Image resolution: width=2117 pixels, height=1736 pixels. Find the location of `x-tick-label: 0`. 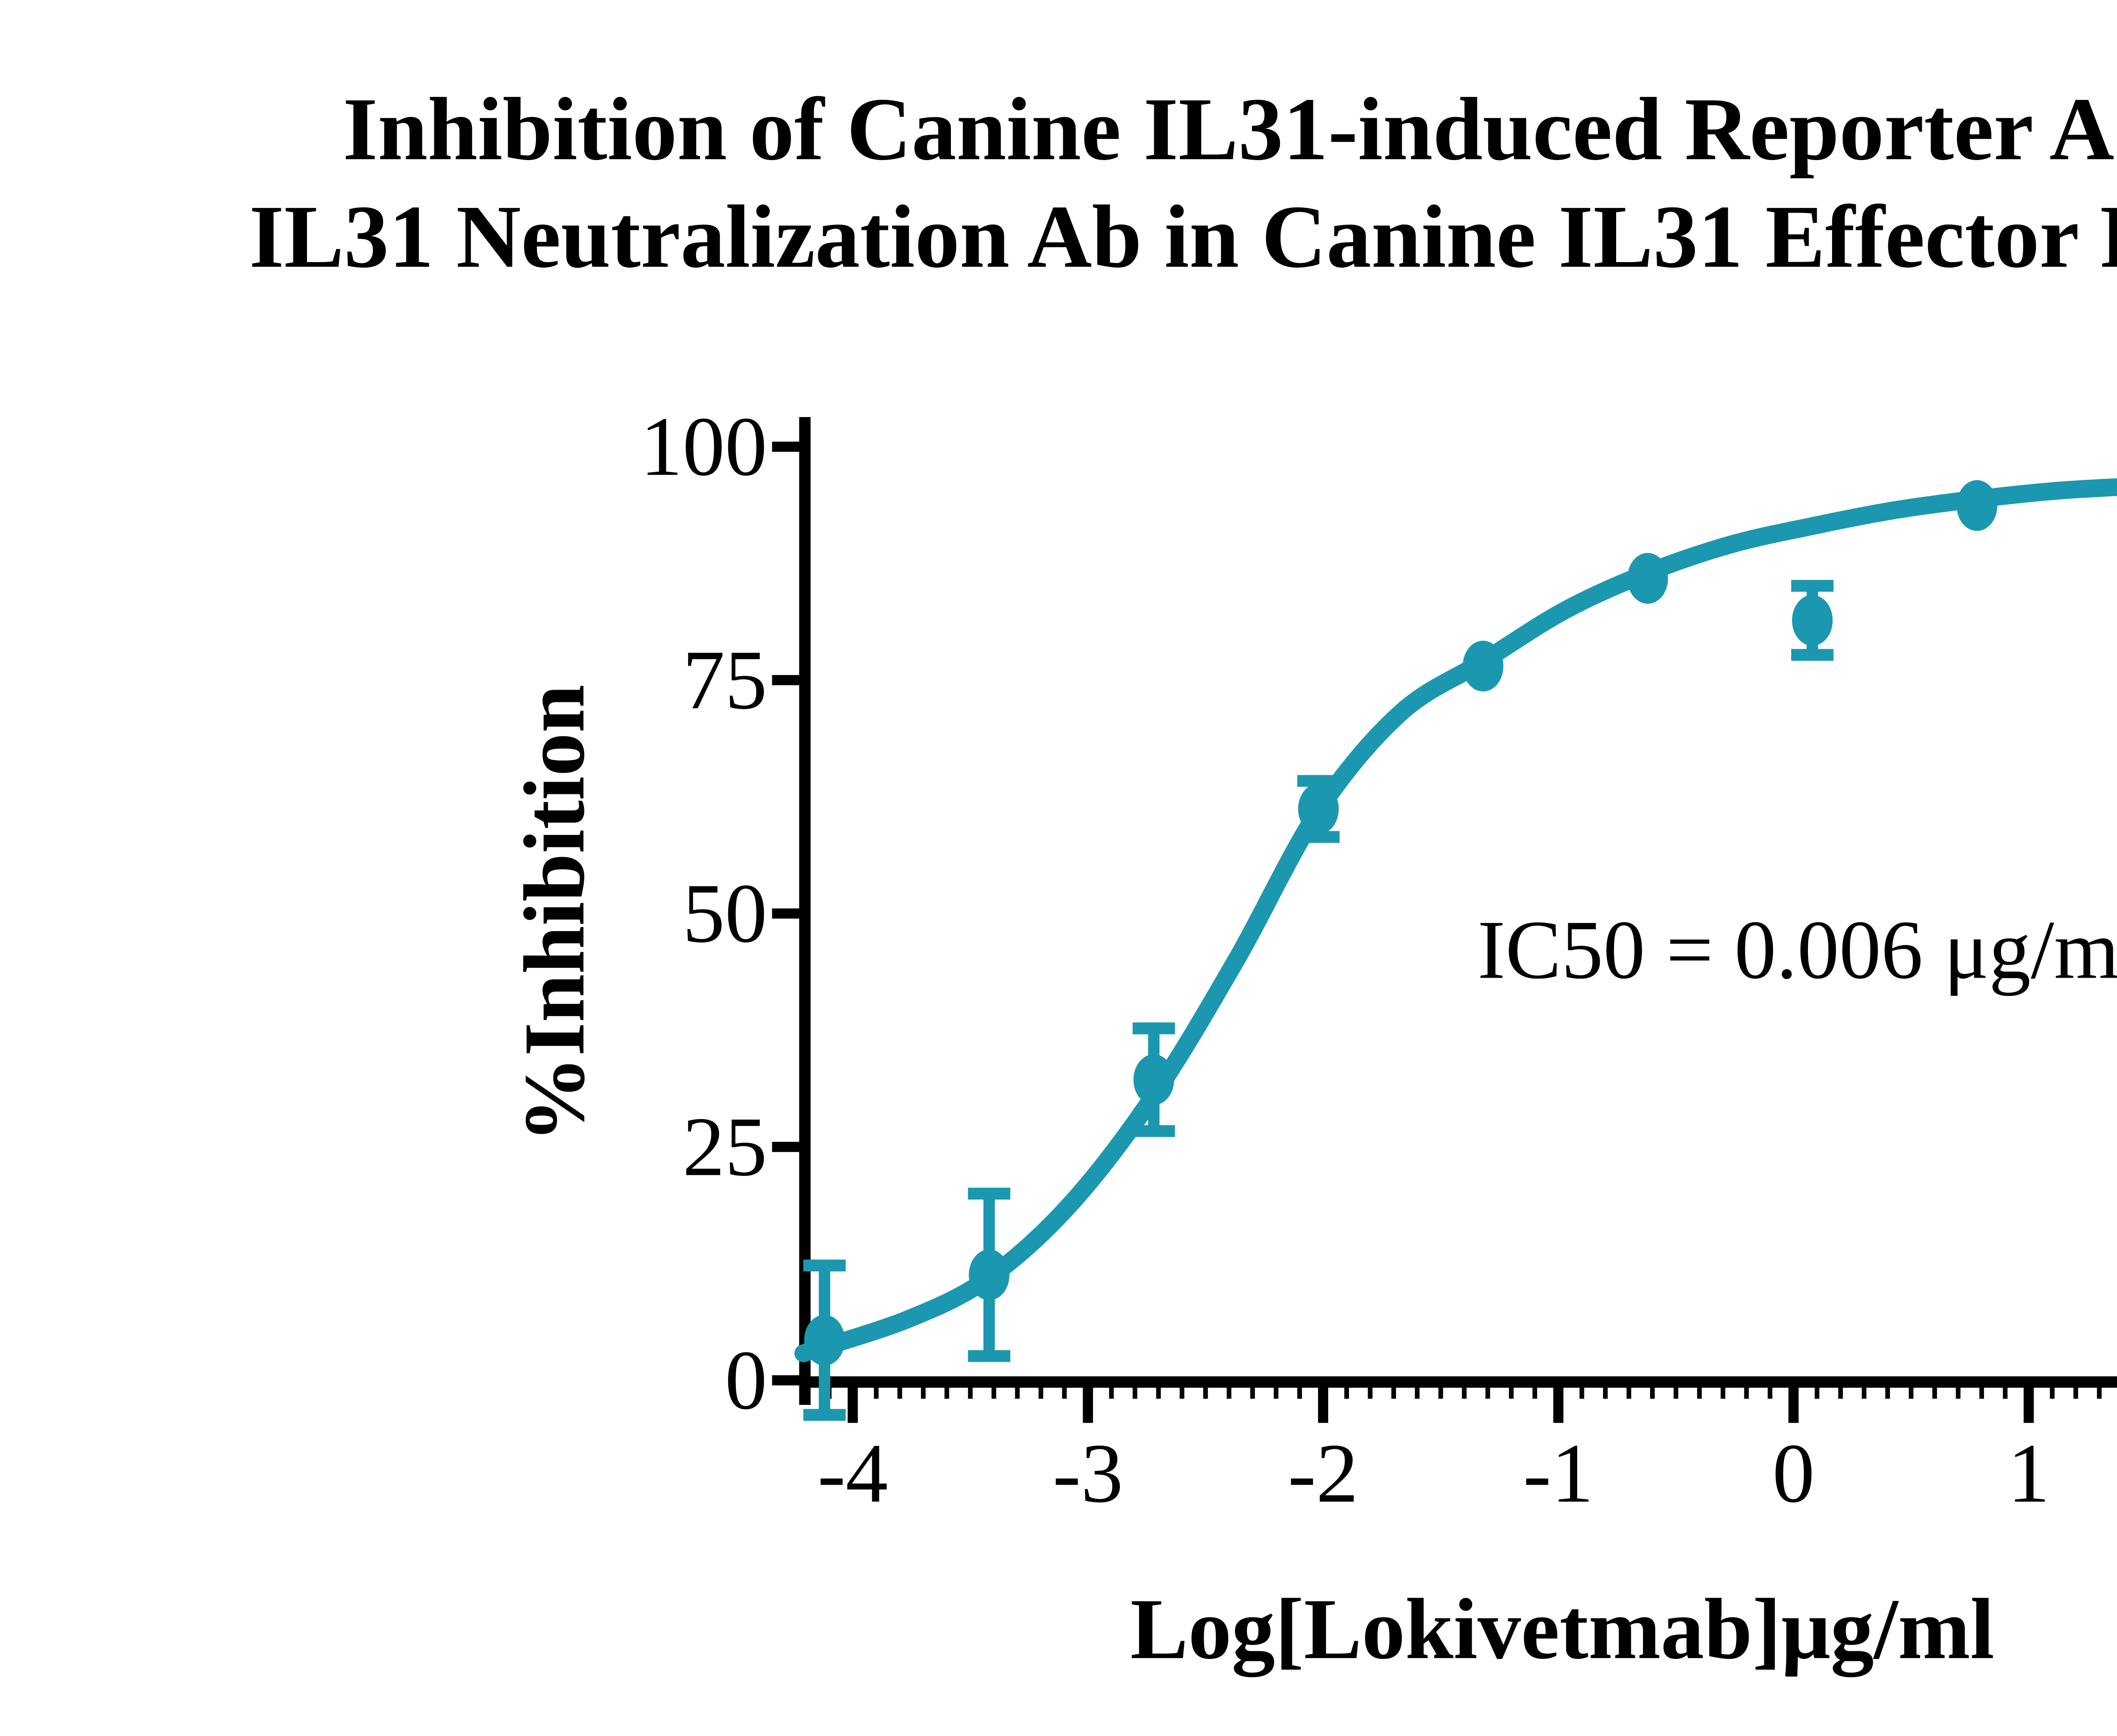

x-tick-label: 0 is located at coordinates (1793, 1473).